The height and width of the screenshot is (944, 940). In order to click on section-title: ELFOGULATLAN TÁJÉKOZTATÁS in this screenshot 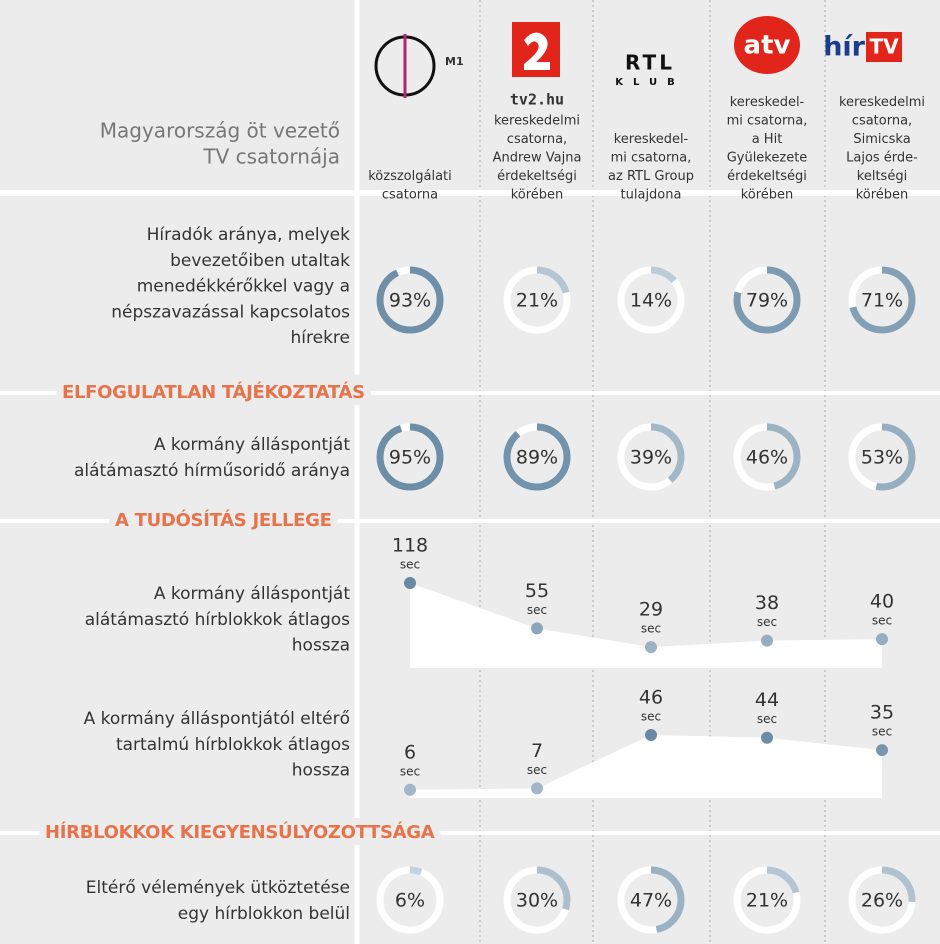, I will do `click(213, 392)`.